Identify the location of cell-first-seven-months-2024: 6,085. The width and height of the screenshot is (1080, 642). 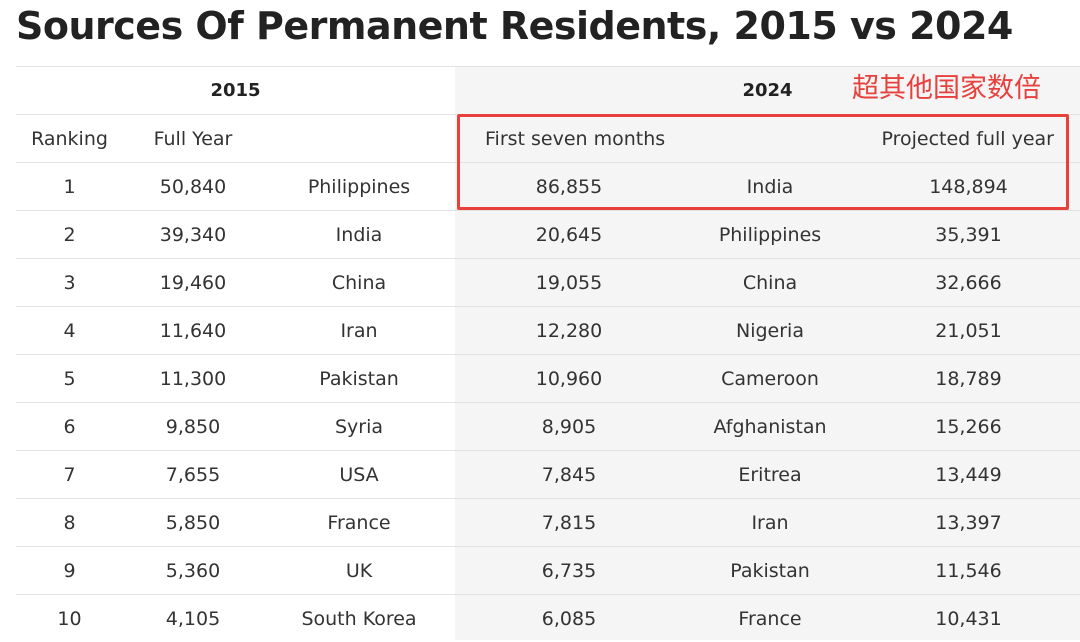
(569, 618).